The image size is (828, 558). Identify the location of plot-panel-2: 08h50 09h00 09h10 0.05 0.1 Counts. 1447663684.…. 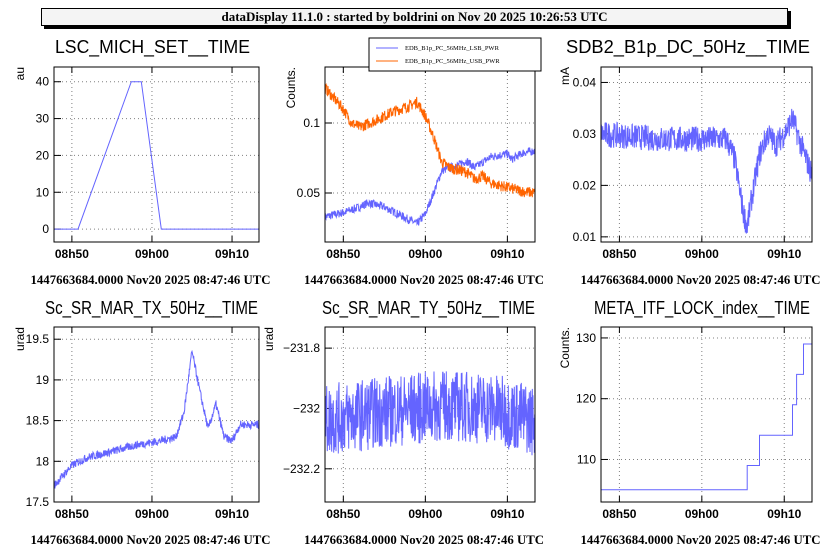
(414, 162).